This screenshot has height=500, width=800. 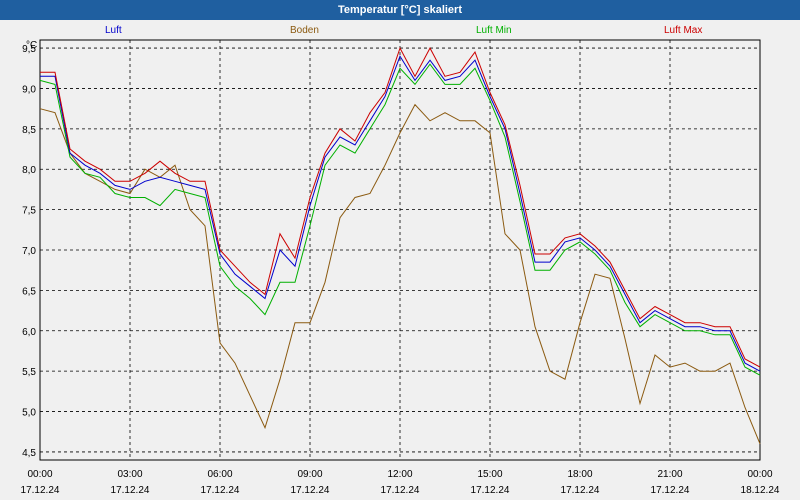 What do you see at coordinates (29, 413) in the screenshot?
I see `y-tick-label: 5,0` at bounding box center [29, 413].